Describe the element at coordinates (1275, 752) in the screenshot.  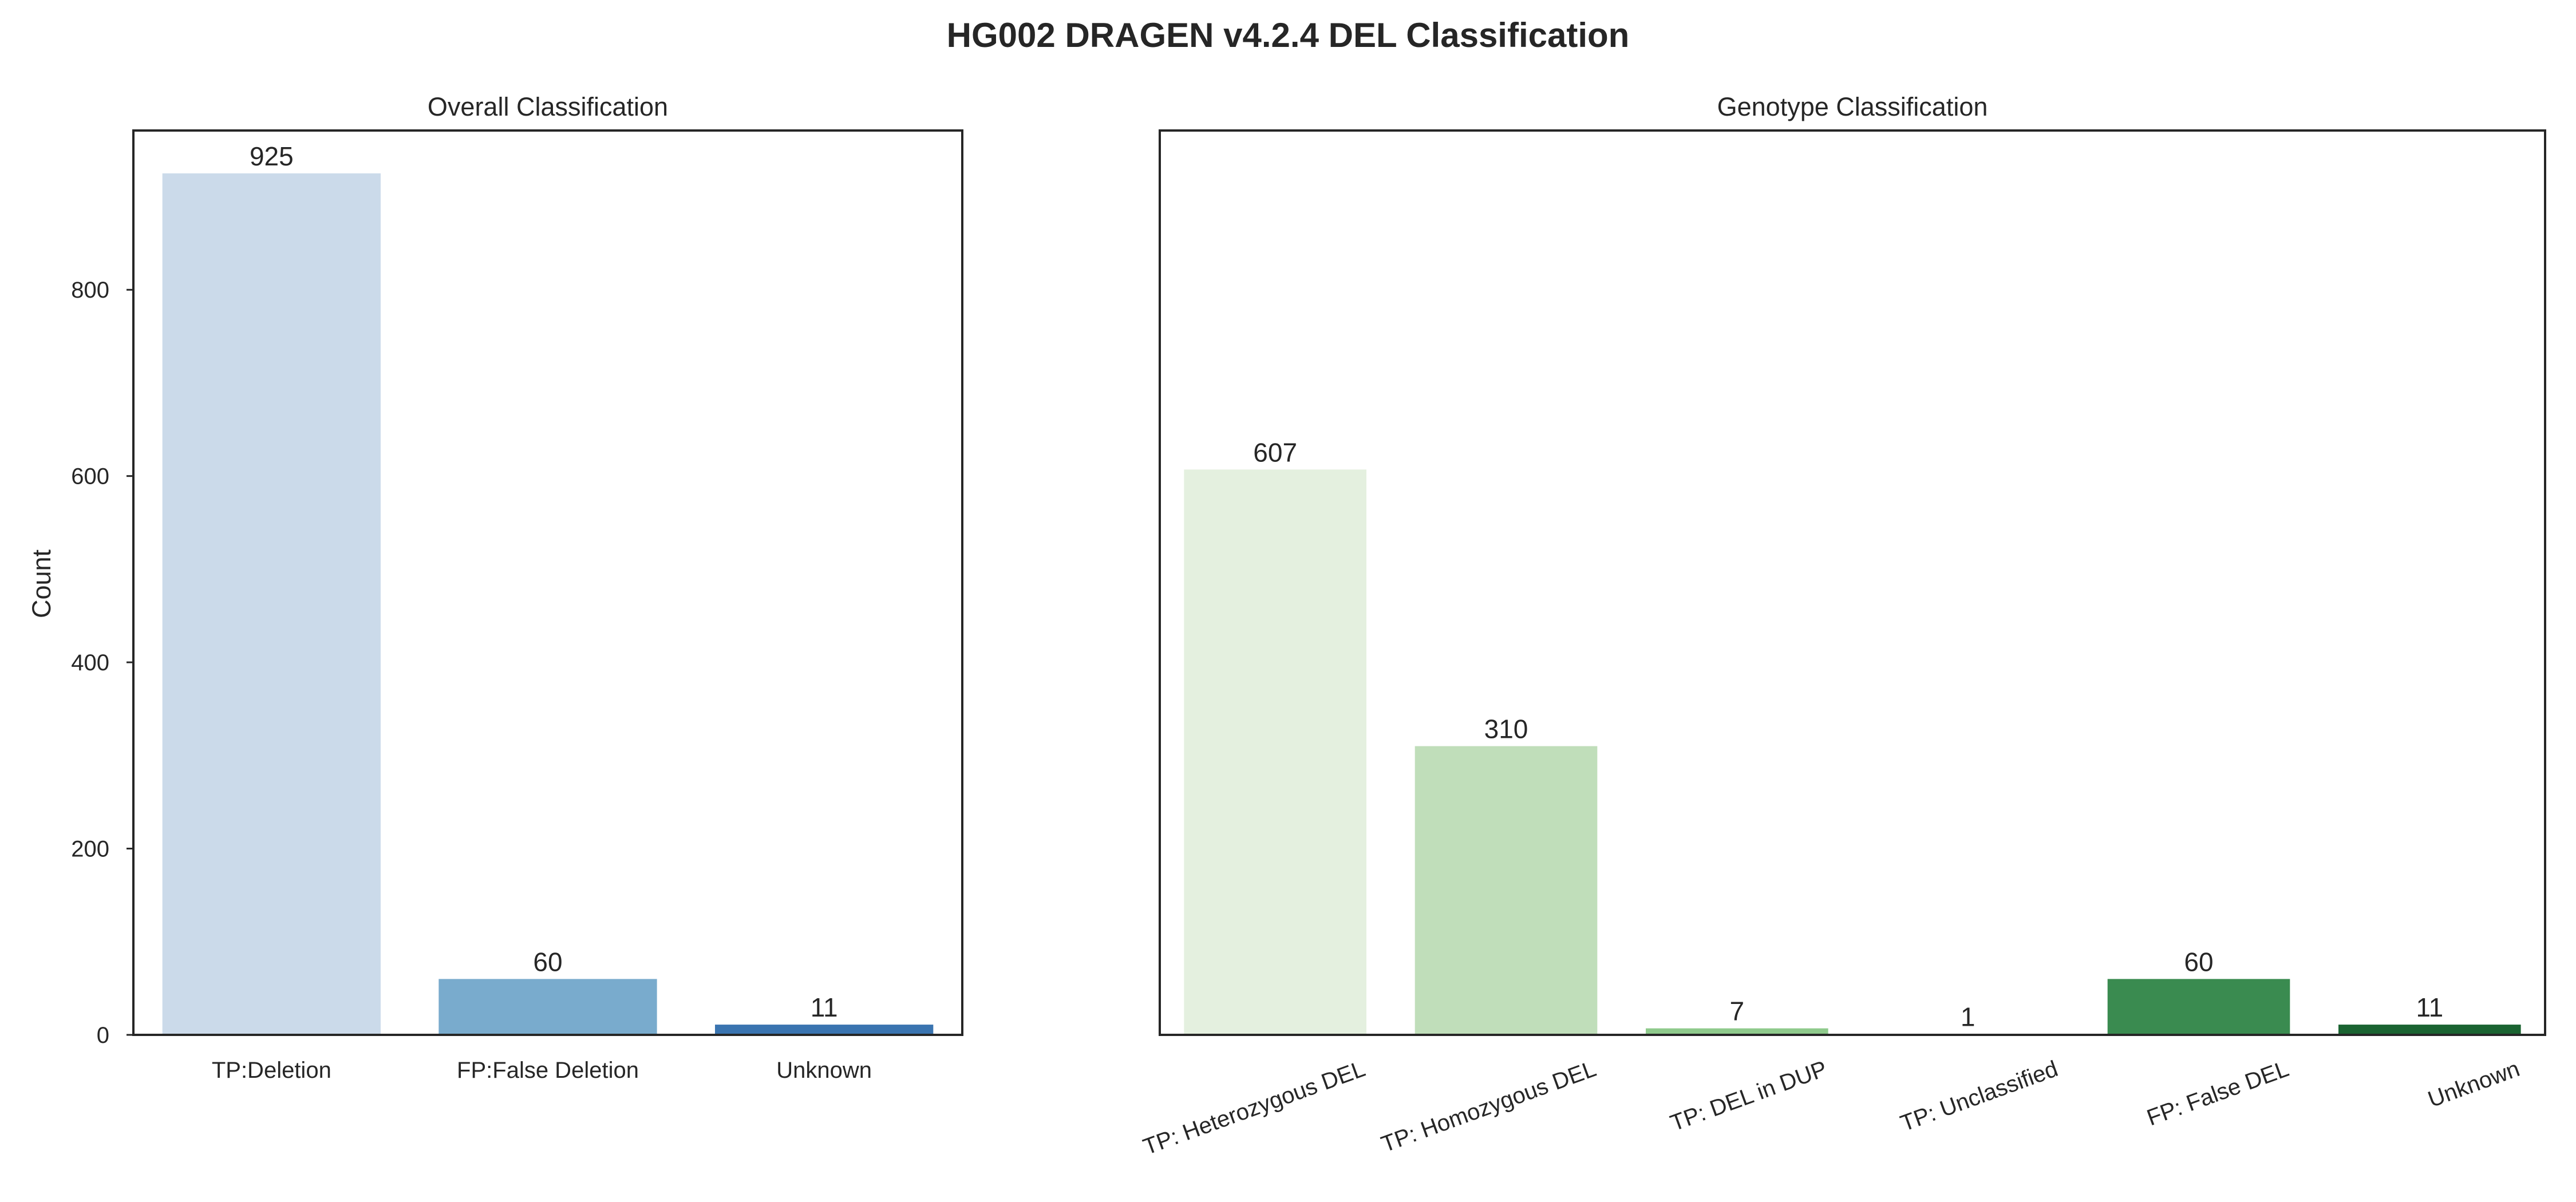
I see `bar-tp-heterozygous-del` at that location.